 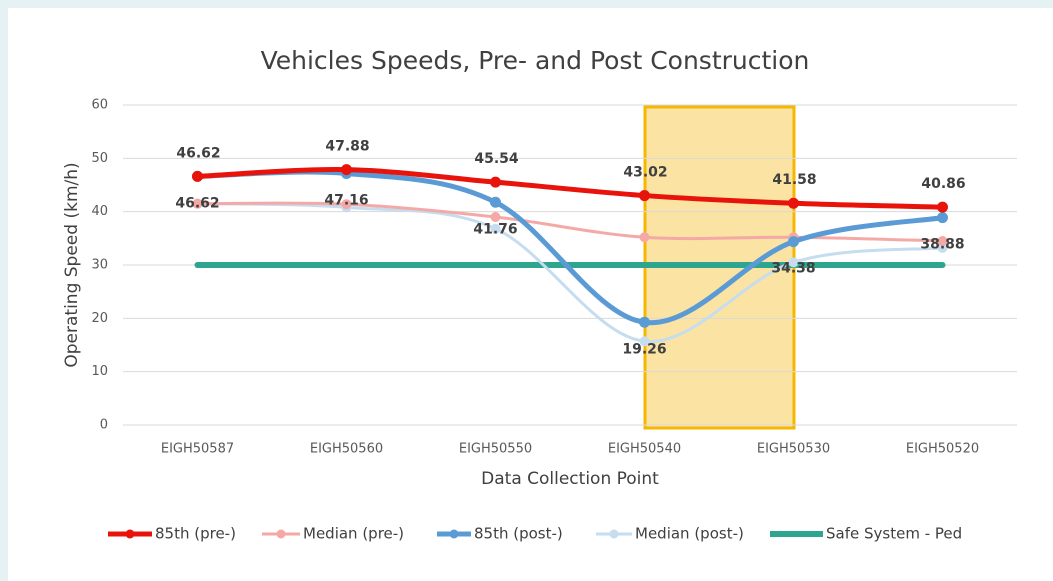 I want to click on data-label: 41.76, so click(x=495, y=229).